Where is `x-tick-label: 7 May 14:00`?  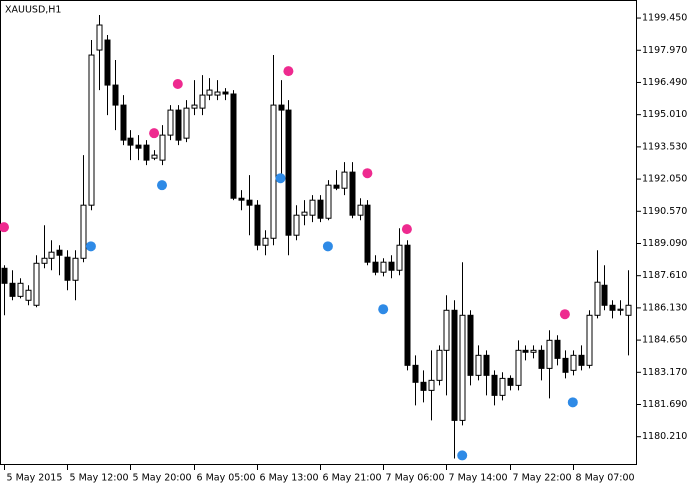
x-tick-label: 7 May 14:00 is located at coordinates (478, 478).